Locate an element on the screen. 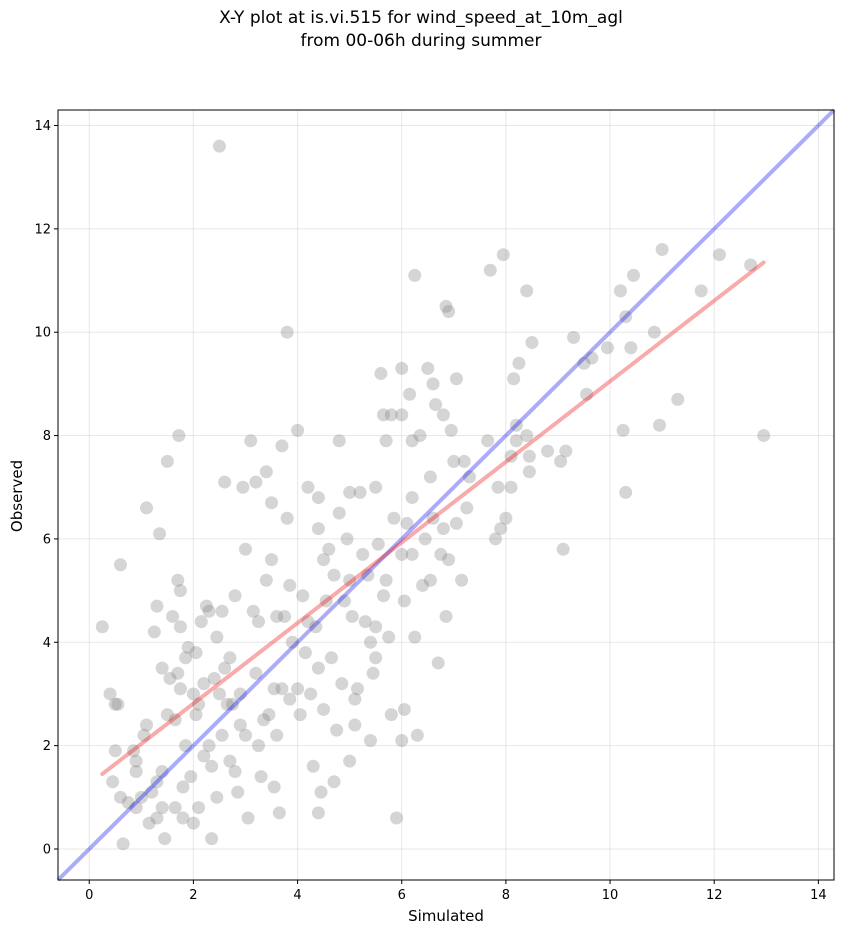 The width and height of the screenshot is (842, 934). y-tick-label: 6 is located at coordinates (47, 539).